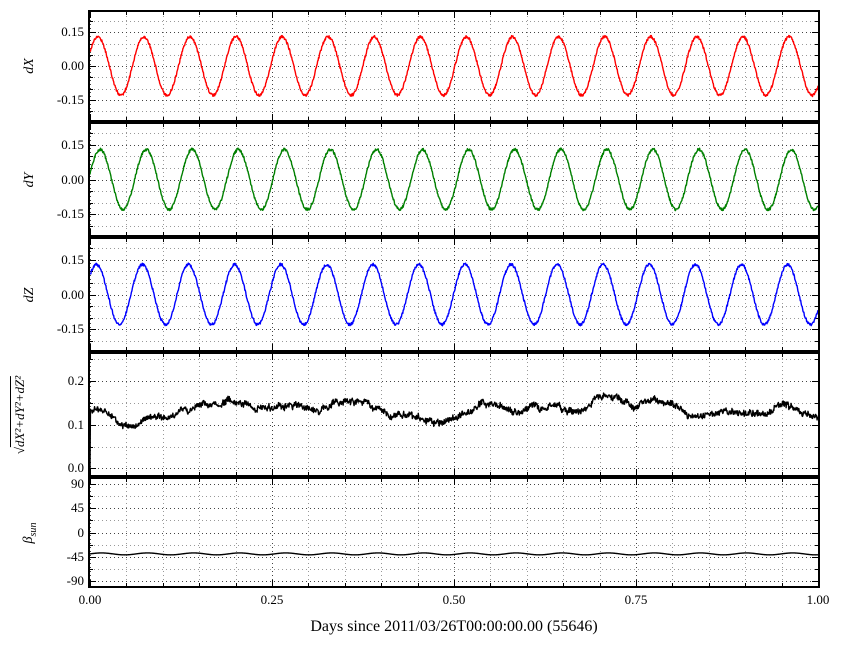 The image size is (848, 650). Describe the element at coordinates (18, 414) in the screenshot. I see `y-axis-label-mag: √dX²+dY²+dZ²` at that location.